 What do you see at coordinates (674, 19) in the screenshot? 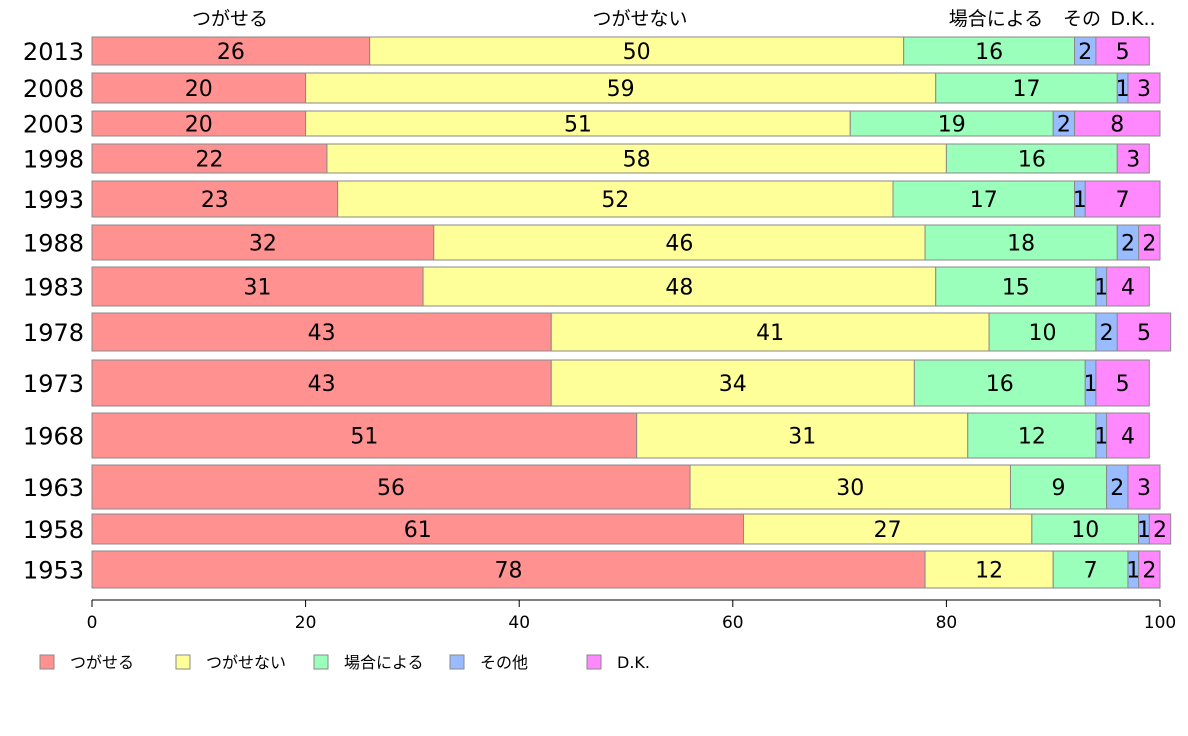
I see `top-labels: つがせる つがせない 場合による その D.K..` at bounding box center [674, 19].